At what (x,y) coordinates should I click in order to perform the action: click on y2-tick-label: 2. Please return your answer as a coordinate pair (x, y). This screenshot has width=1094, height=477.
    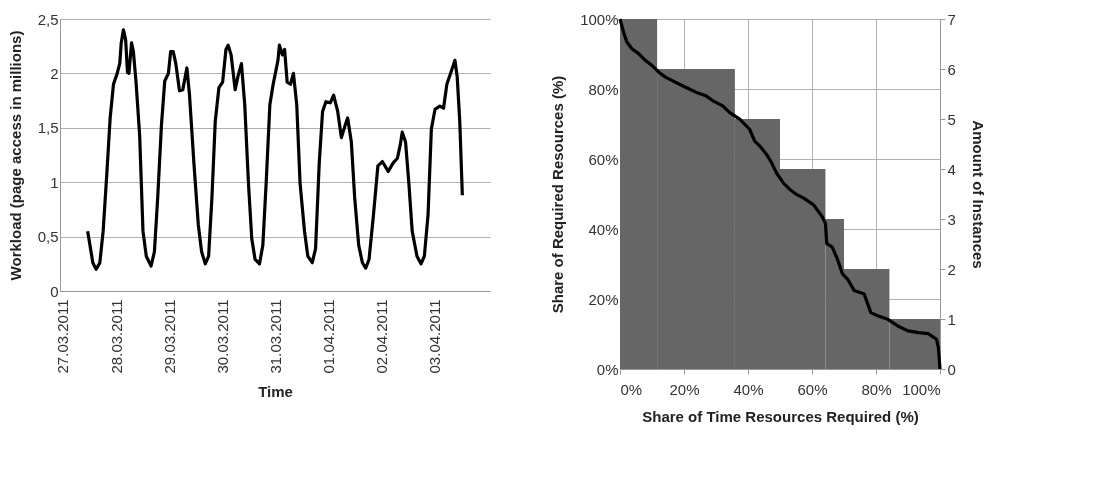
    Looking at the image, I should click on (951, 269).